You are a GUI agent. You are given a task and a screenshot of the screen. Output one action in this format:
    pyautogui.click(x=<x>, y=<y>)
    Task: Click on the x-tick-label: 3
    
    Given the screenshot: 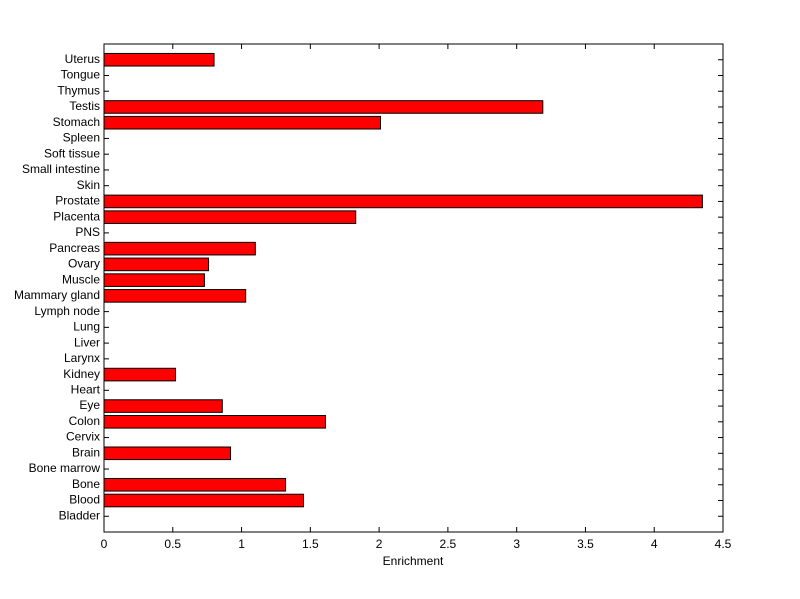 What is the action you would take?
    pyautogui.click(x=516, y=544)
    